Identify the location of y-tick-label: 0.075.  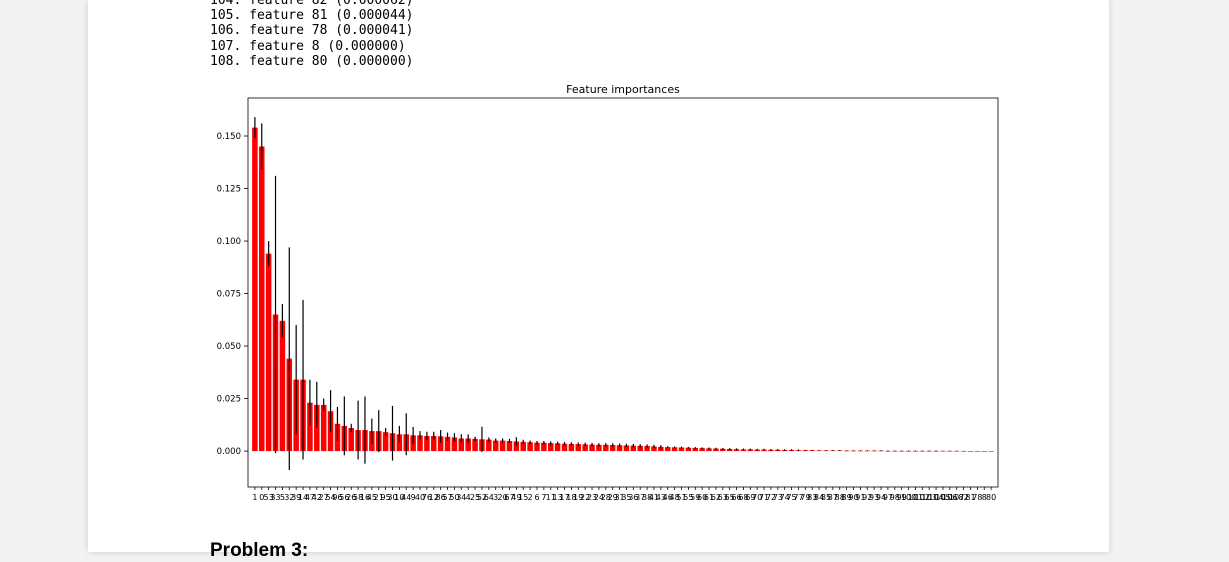
(229, 295).